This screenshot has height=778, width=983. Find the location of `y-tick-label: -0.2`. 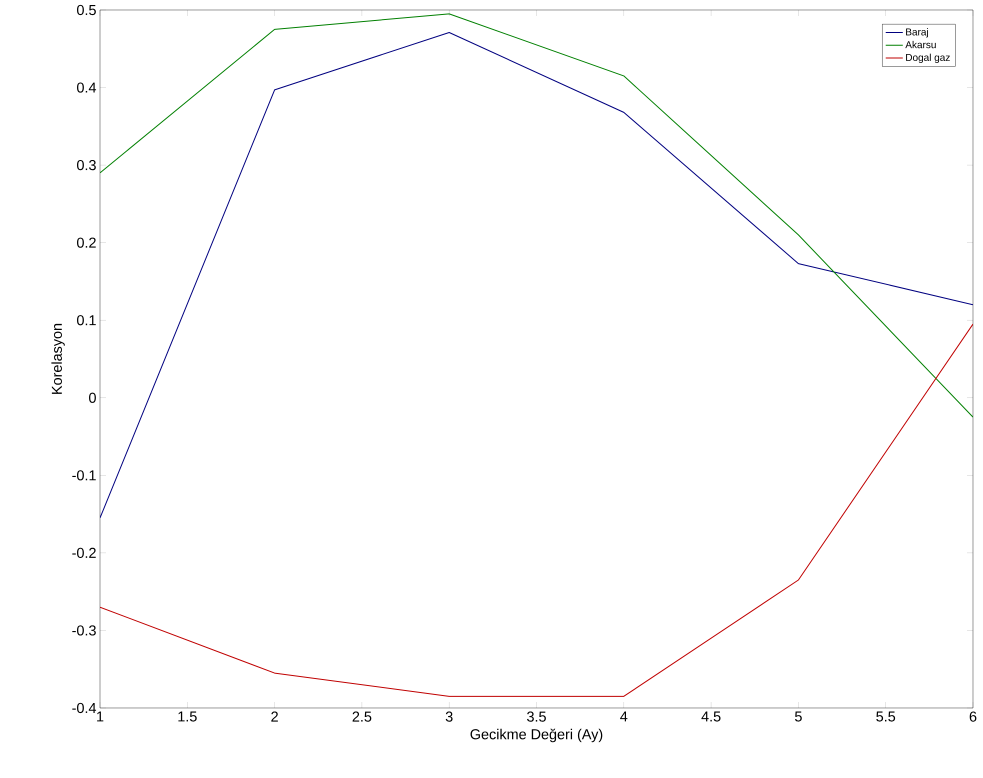

y-tick-label: -0.2 is located at coordinates (84, 553).